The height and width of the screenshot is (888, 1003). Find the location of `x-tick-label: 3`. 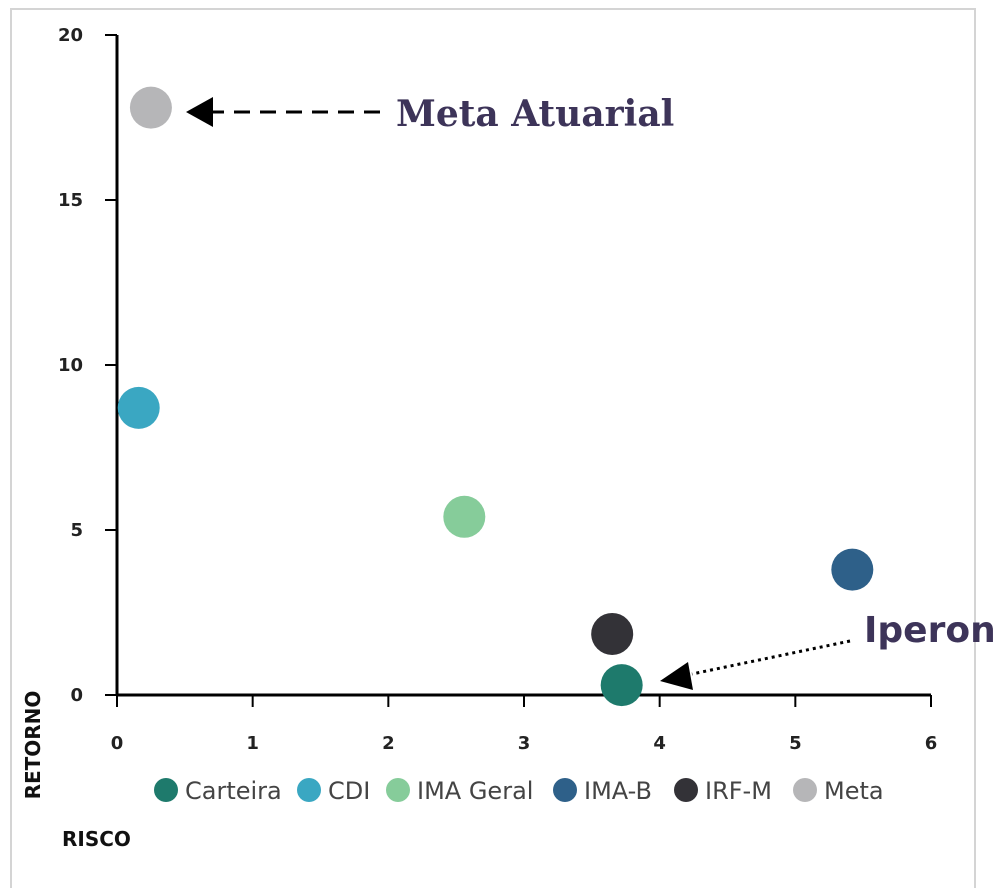

x-tick-label: 3 is located at coordinates (524, 743).